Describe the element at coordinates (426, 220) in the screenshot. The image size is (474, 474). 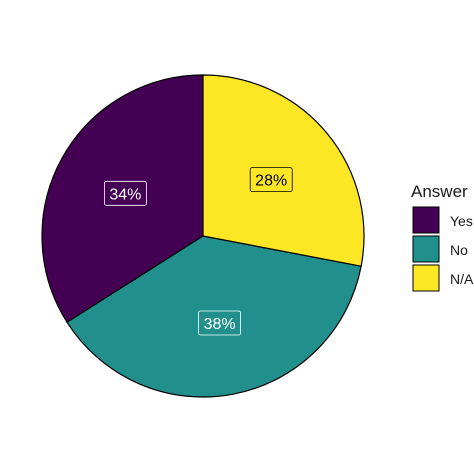
I see `legend-key-yes` at that location.